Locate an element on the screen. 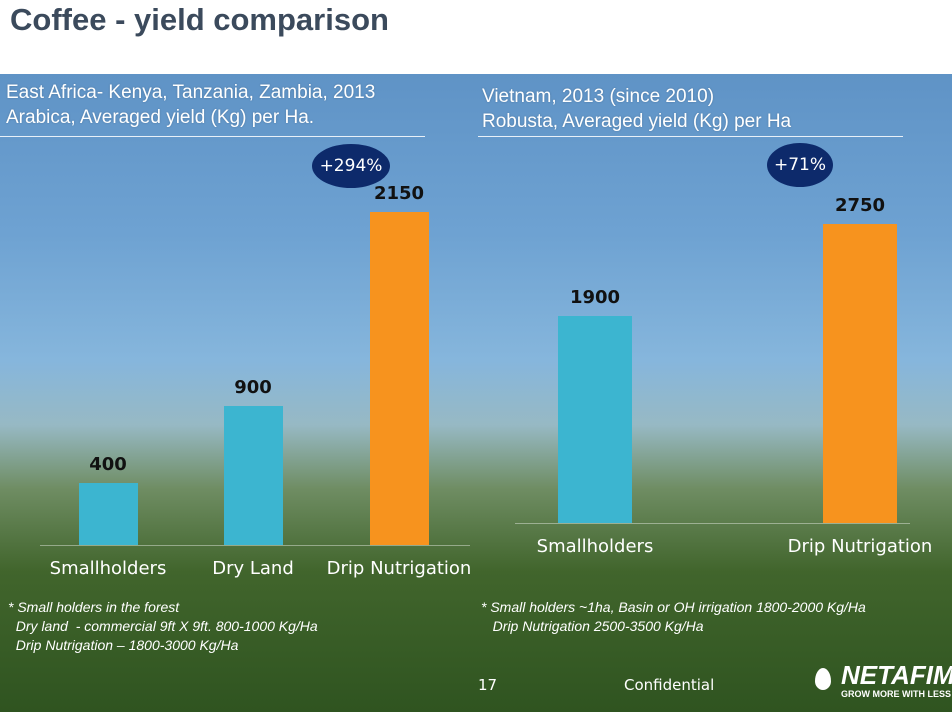 This screenshot has height=712, width=952. right-increase-badge: +71% is located at coordinates (800, 165).